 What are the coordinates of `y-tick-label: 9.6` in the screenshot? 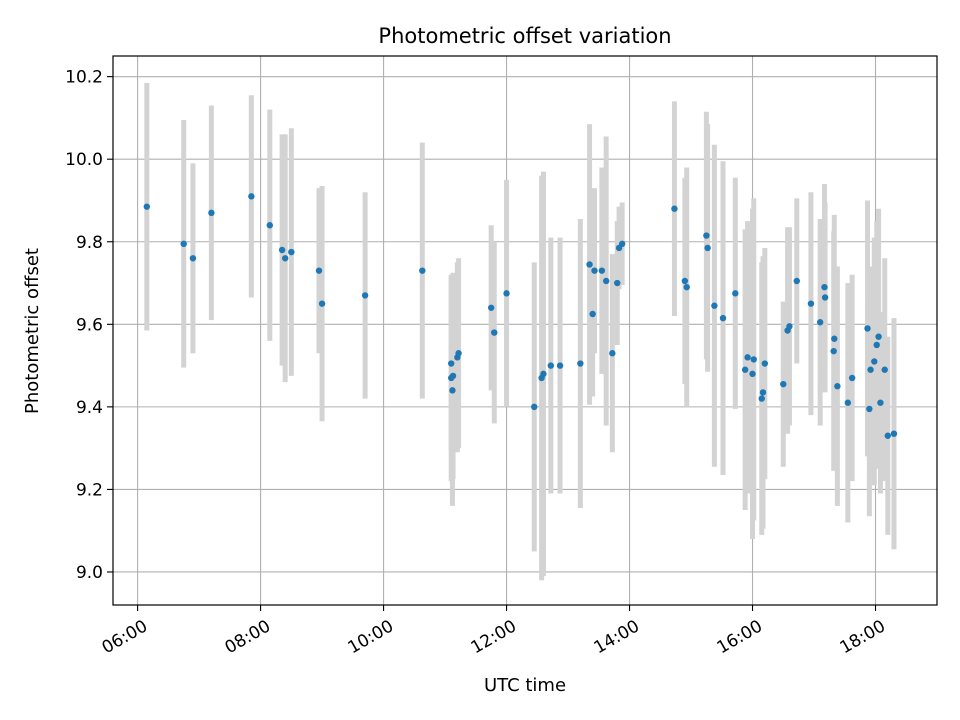 It's located at (89, 325).